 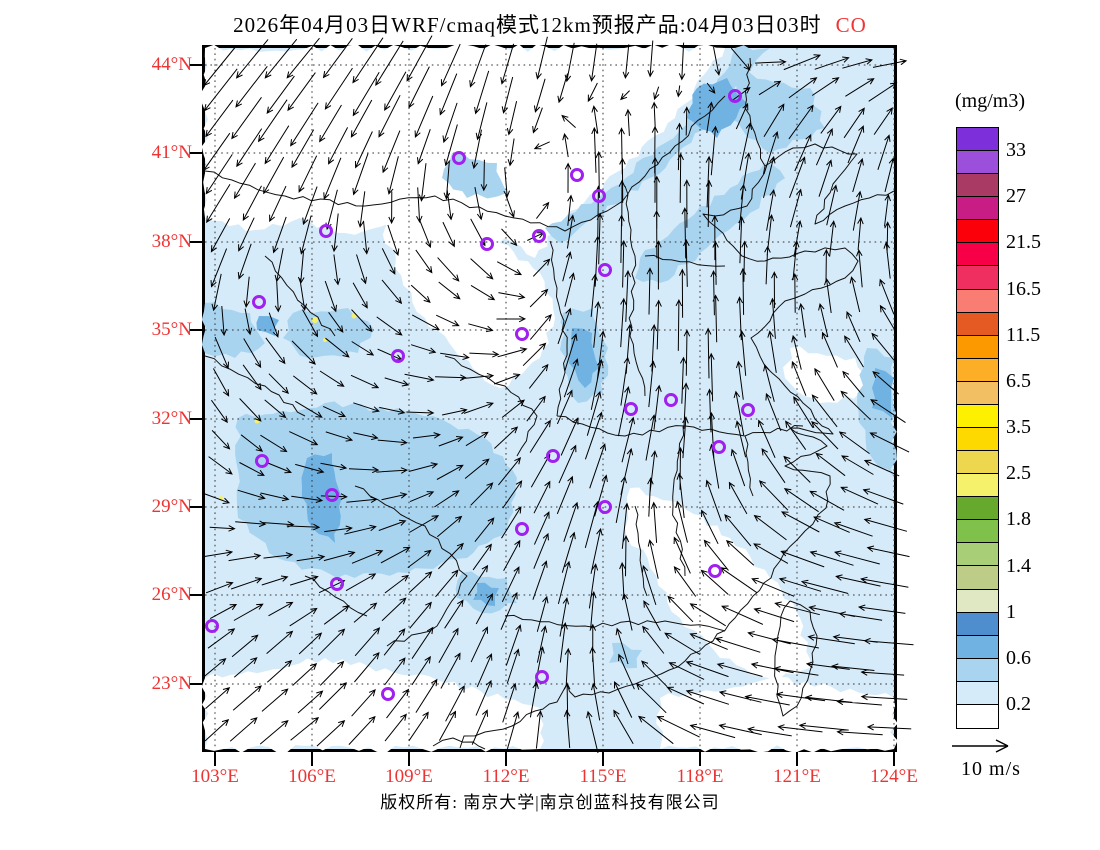 What do you see at coordinates (1018, 704) in the screenshot?
I see `colorbar-tick-label: 0.2` at bounding box center [1018, 704].